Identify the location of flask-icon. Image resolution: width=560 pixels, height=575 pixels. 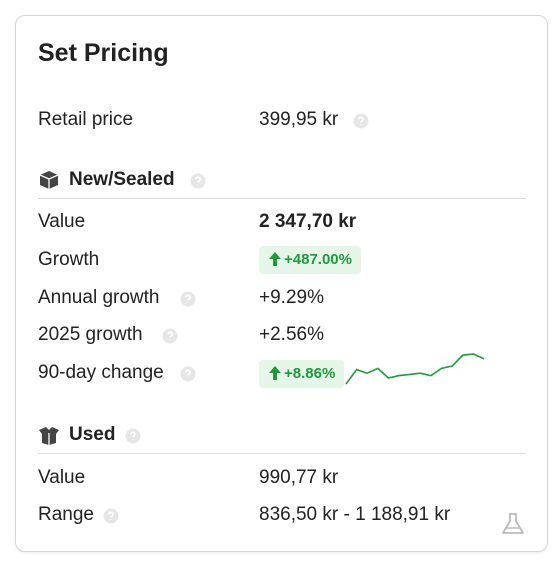
(513, 524).